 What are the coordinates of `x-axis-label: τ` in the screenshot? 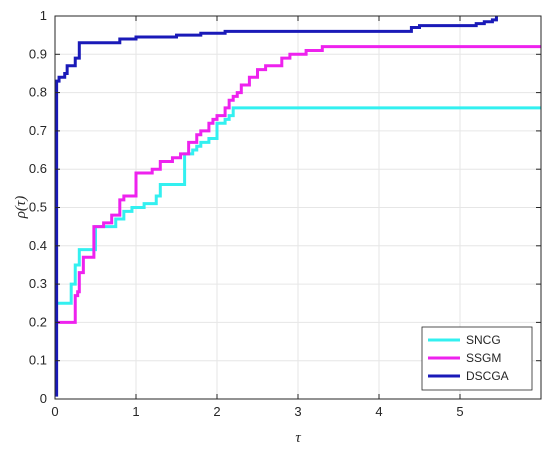 It's located at (298, 438).